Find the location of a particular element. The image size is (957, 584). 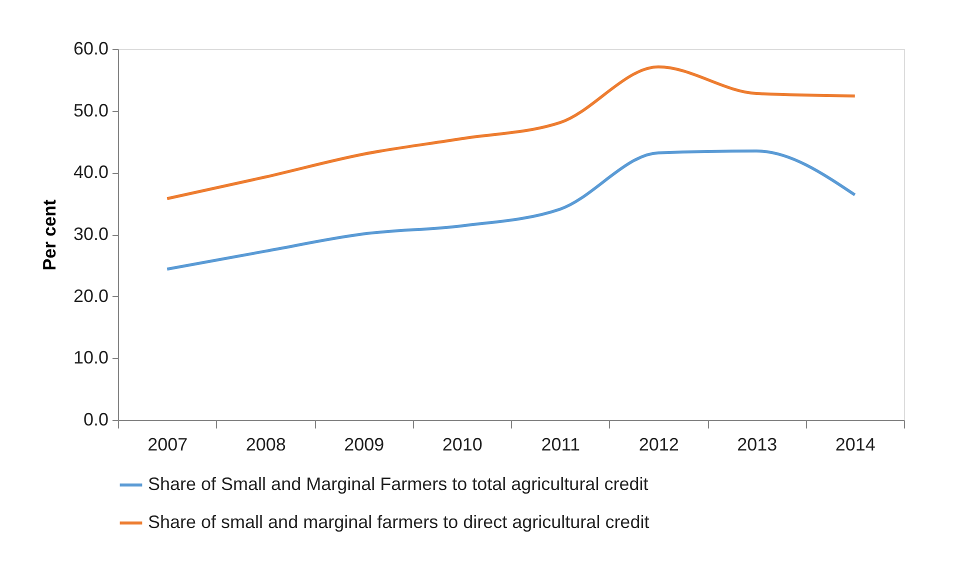

y-tick-label: 40.0 is located at coordinates (90, 172).